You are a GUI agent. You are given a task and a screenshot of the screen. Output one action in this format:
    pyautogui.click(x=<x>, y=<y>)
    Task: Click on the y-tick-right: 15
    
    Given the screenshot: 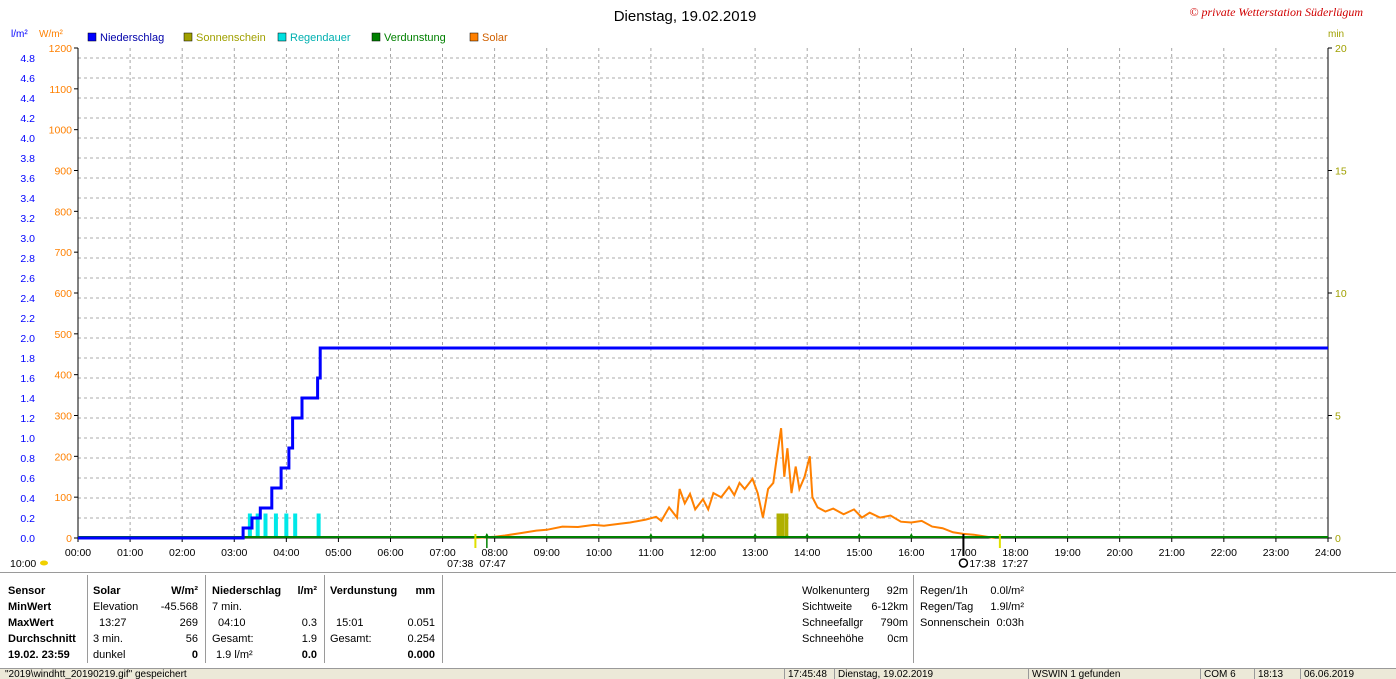 What is the action you would take?
    pyautogui.click(x=1341, y=172)
    